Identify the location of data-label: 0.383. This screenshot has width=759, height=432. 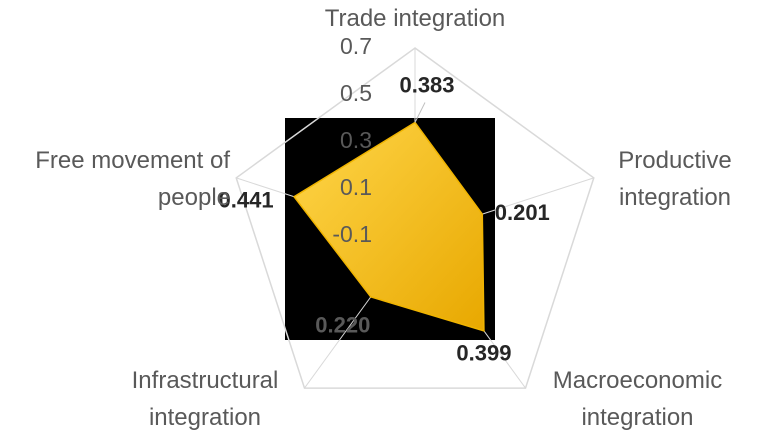
(426, 84).